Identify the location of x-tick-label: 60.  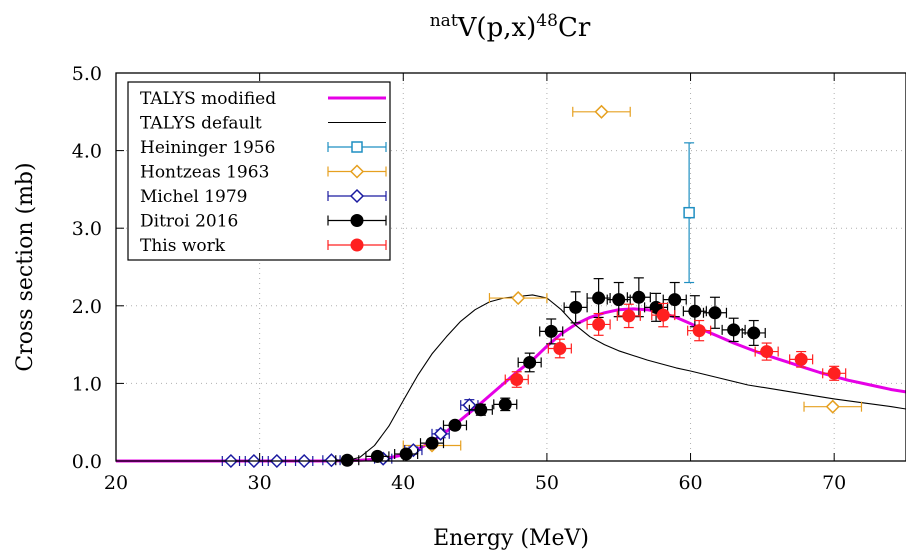
(690, 483).